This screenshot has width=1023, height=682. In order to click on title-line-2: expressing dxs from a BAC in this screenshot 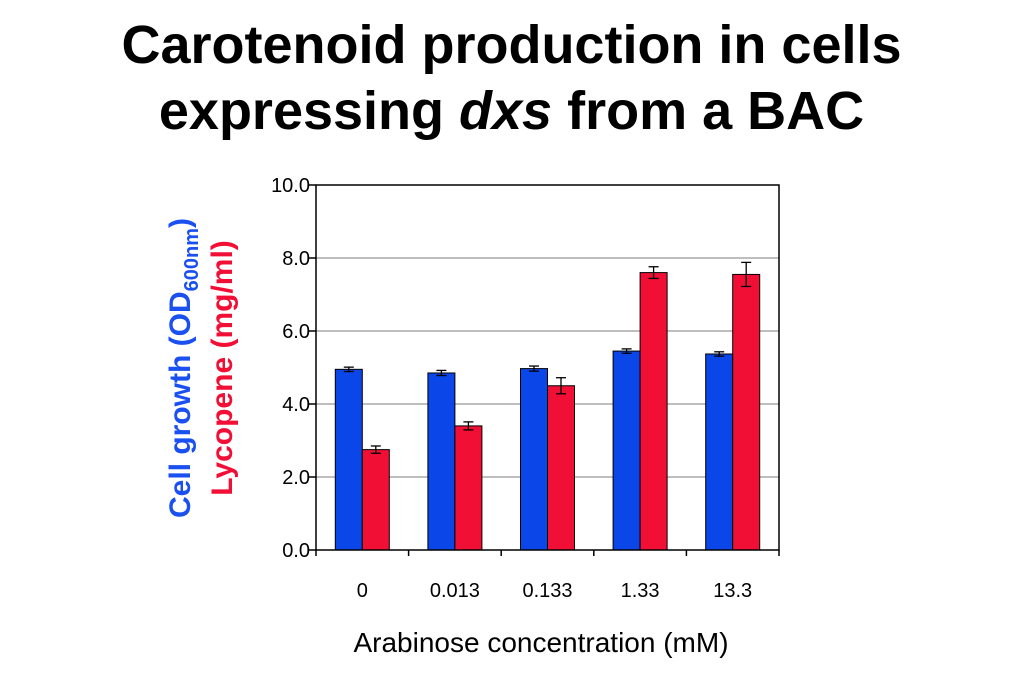, I will do `click(511, 111)`.